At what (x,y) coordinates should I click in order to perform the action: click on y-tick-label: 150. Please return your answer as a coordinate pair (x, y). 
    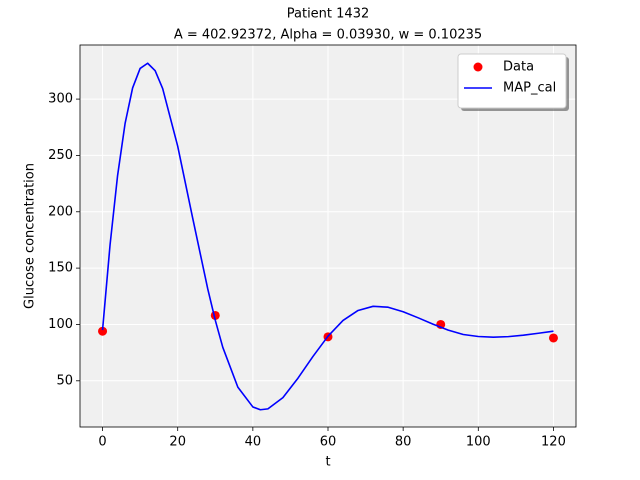
    Looking at the image, I should click on (60, 268).